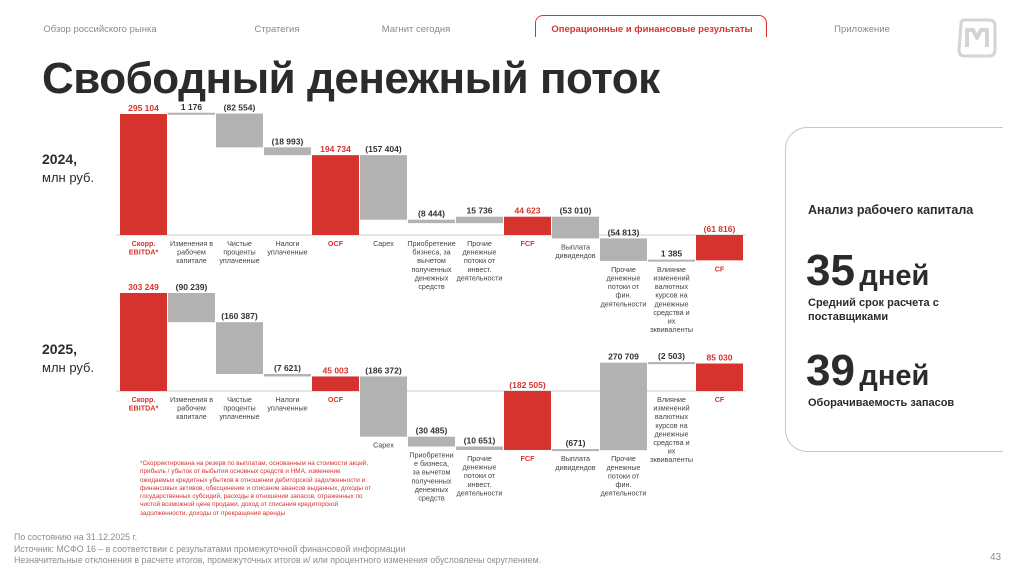 This screenshot has height=571, width=1024. Describe the element at coordinates (239, 316) in the screenshot. I see `value-label-2025-2: (160 387)` at that location.